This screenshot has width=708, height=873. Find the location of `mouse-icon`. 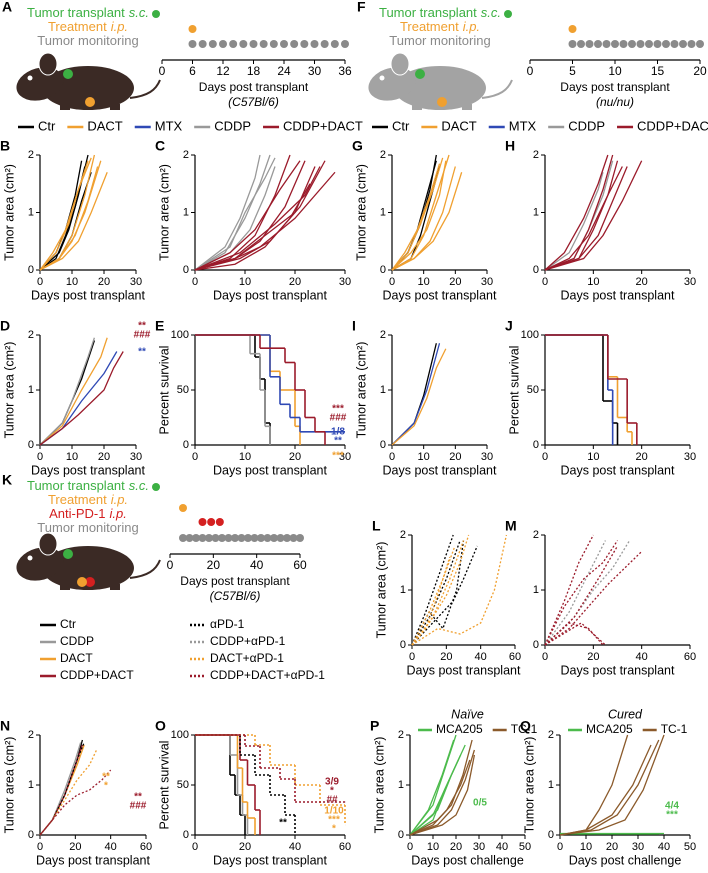

mouse-icon is located at coordinates (440, 81).